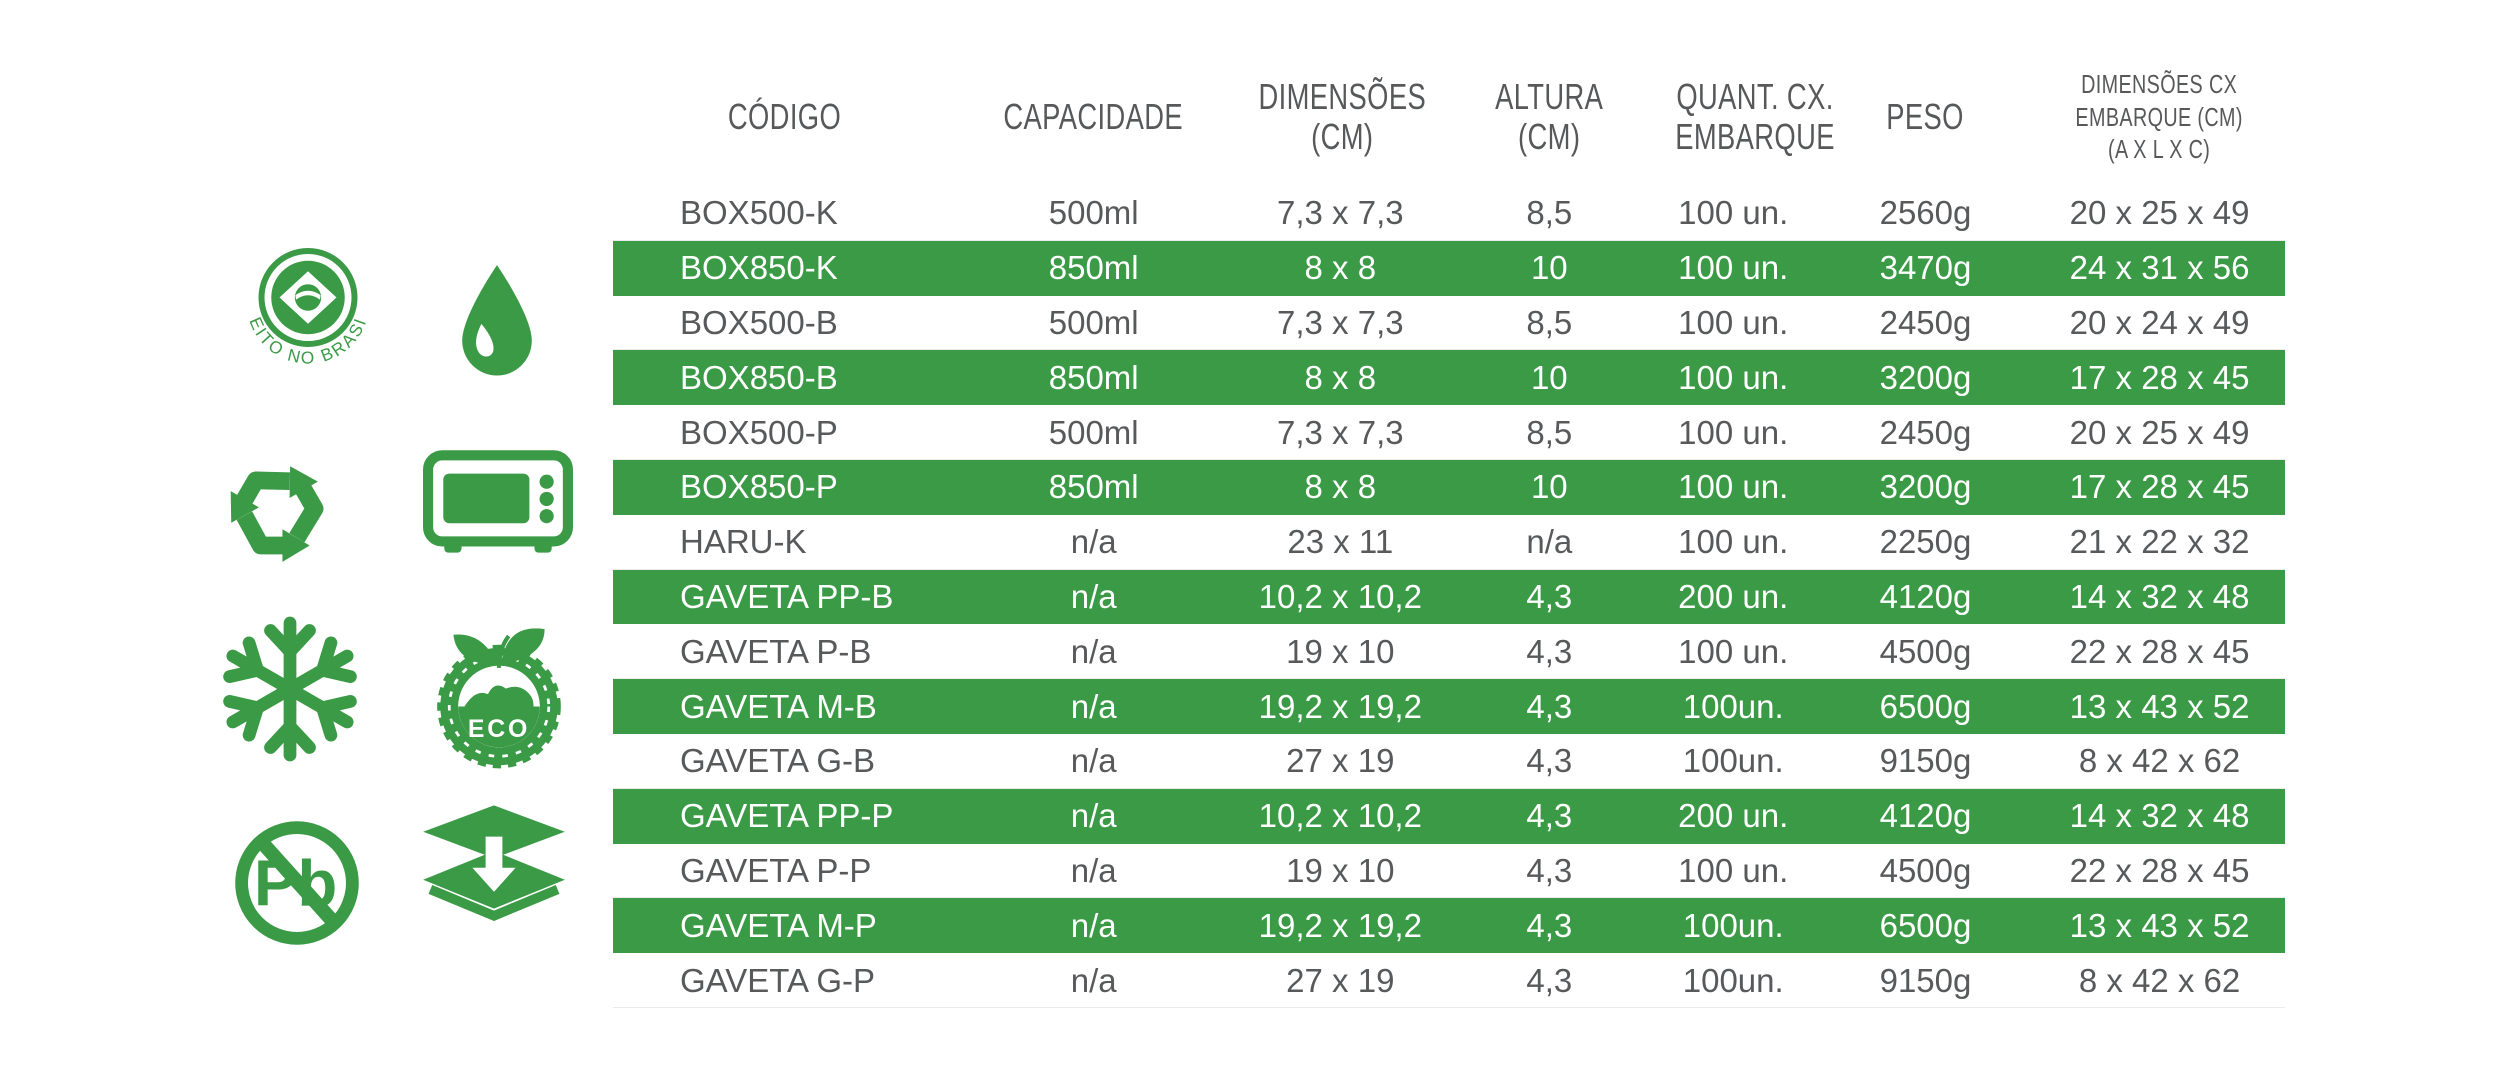 Image resolution: width=2499 pixels, height=1077 pixels. Describe the element at coordinates (759, 322) in the screenshot. I see `cell-codigo: BOX500-B` at that location.